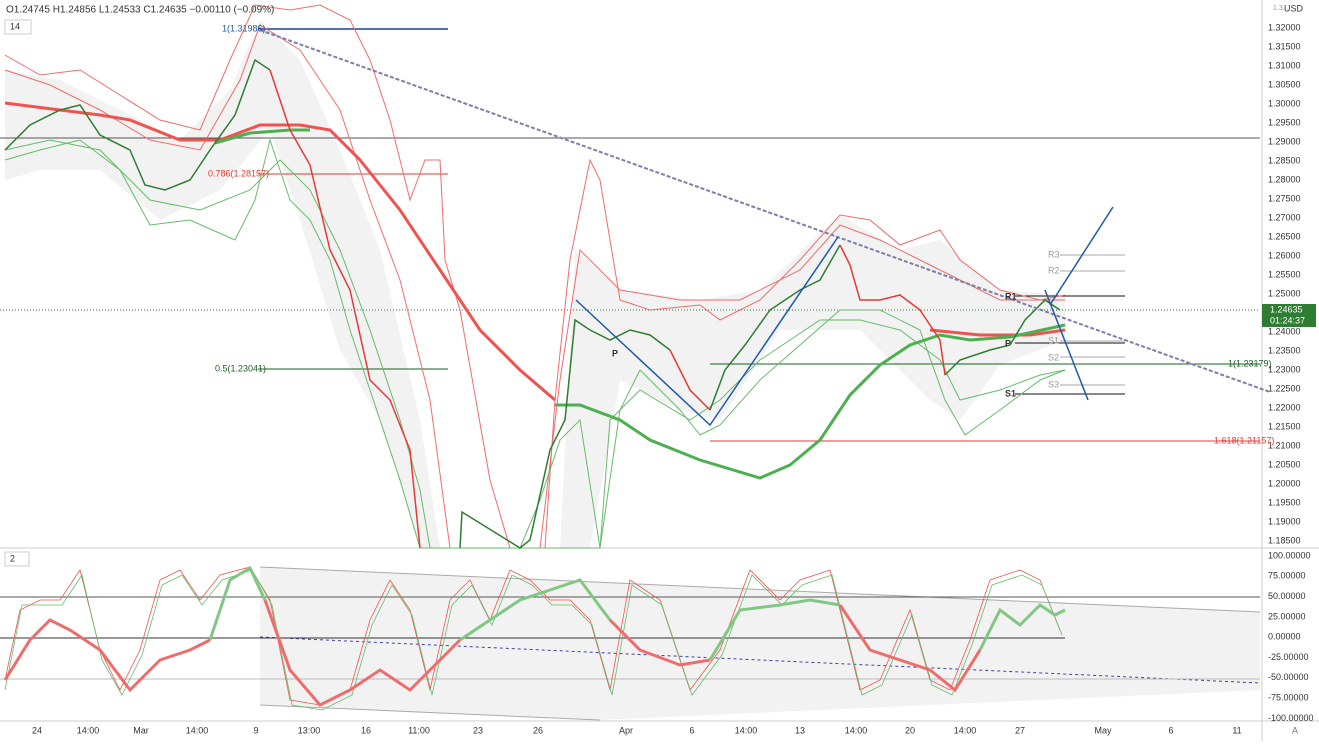 This screenshot has height=746, width=1319. I want to click on fib-label: 1.618(1.21157), so click(1244, 440).